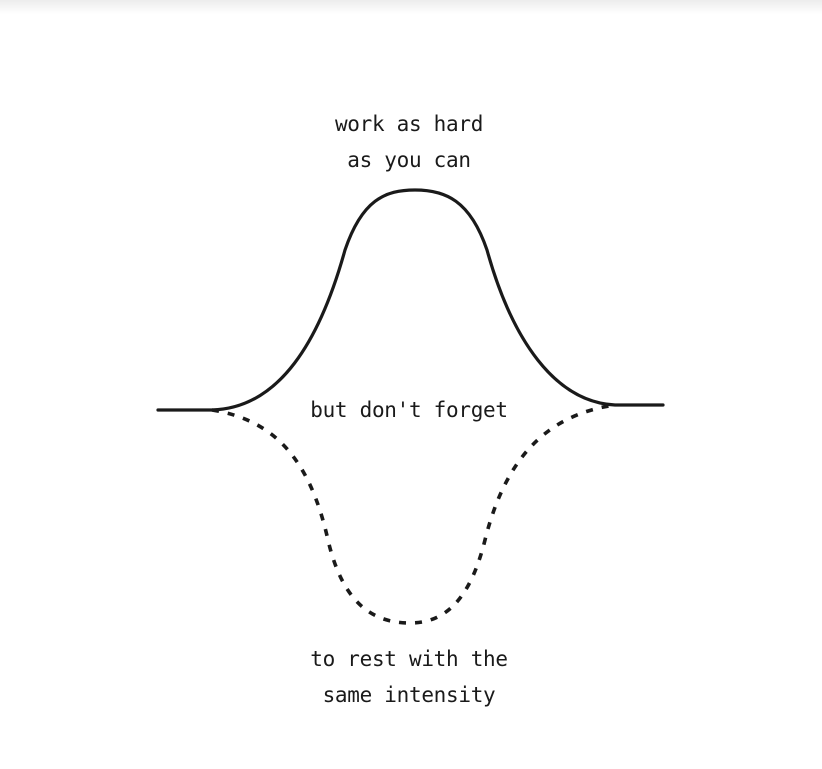 This screenshot has width=822, height=769. What do you see at coordinates (409, 659) in the screenshot?
I see `caption-rest-line-1: to rest with the` at bounding box center [409, 659].